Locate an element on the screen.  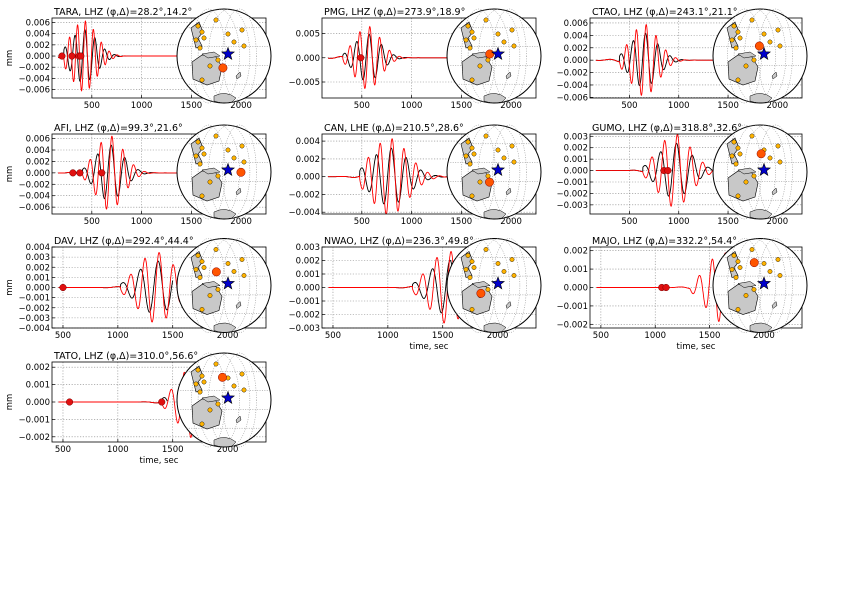
y-tick-label: 0.003 is located at coordinates (38, 258).